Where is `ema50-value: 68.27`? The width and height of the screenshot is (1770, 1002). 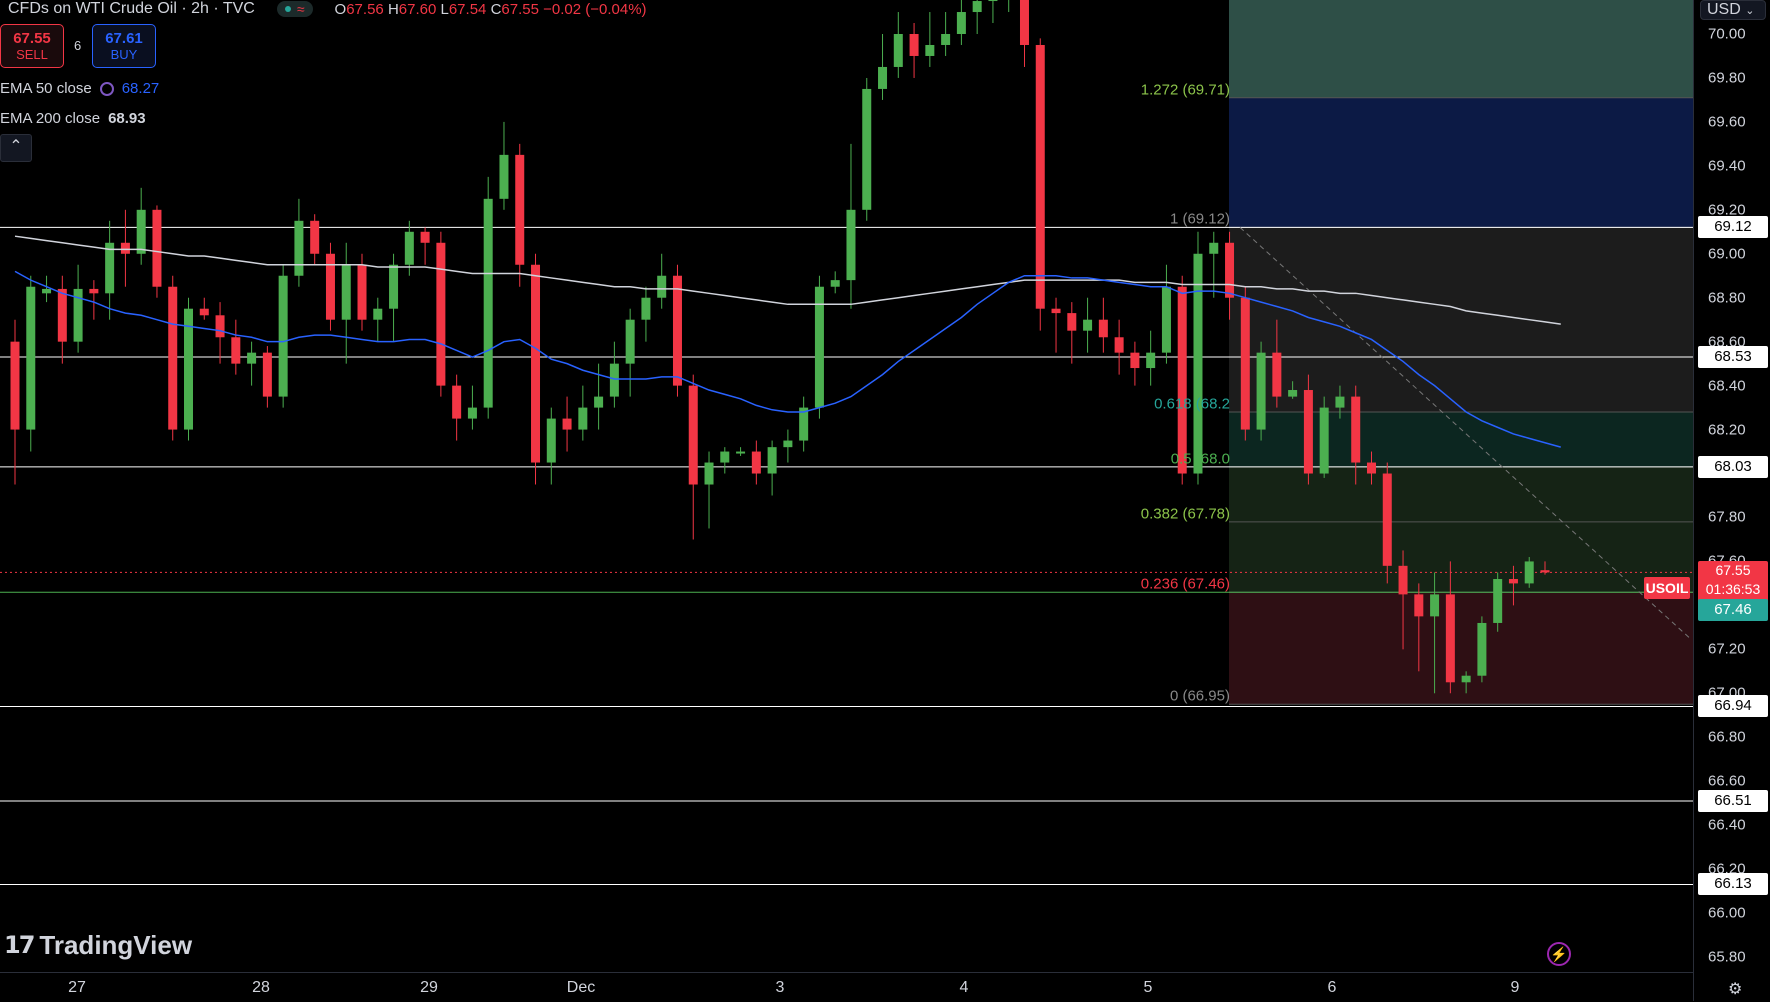 ema50-value: 68.27 is located at coordinates (140, 88).